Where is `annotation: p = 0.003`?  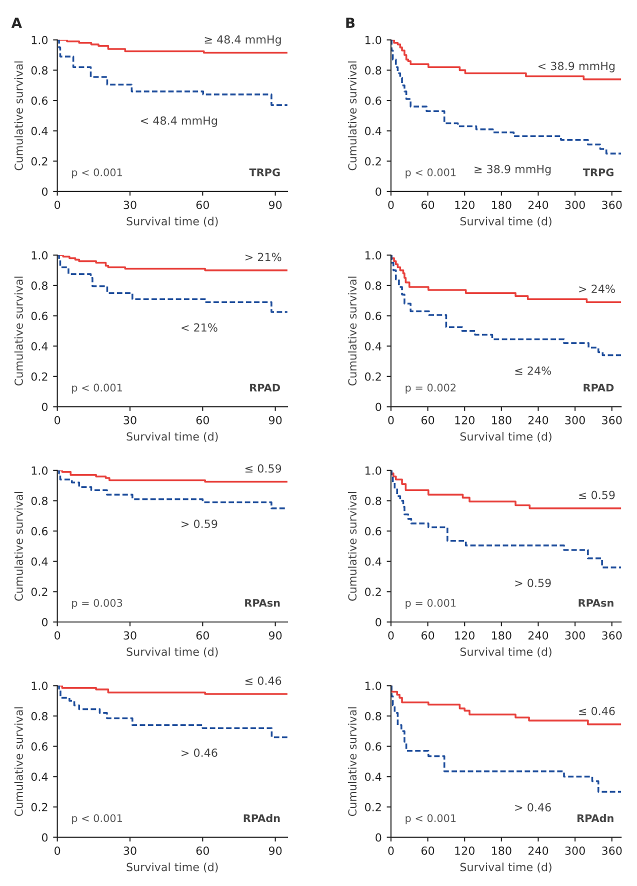
annotation: p = 0.003 is located at coordinates (97, 603).